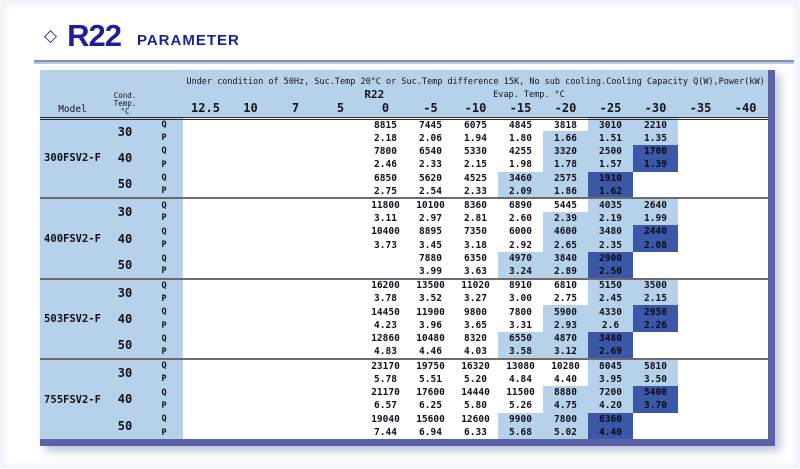 This screenshot has height=469, width=800. What do you see at coordinates (520, 165) in the screenshot?
I see `data-cell: 1.98` at bounding box center [520, 165].